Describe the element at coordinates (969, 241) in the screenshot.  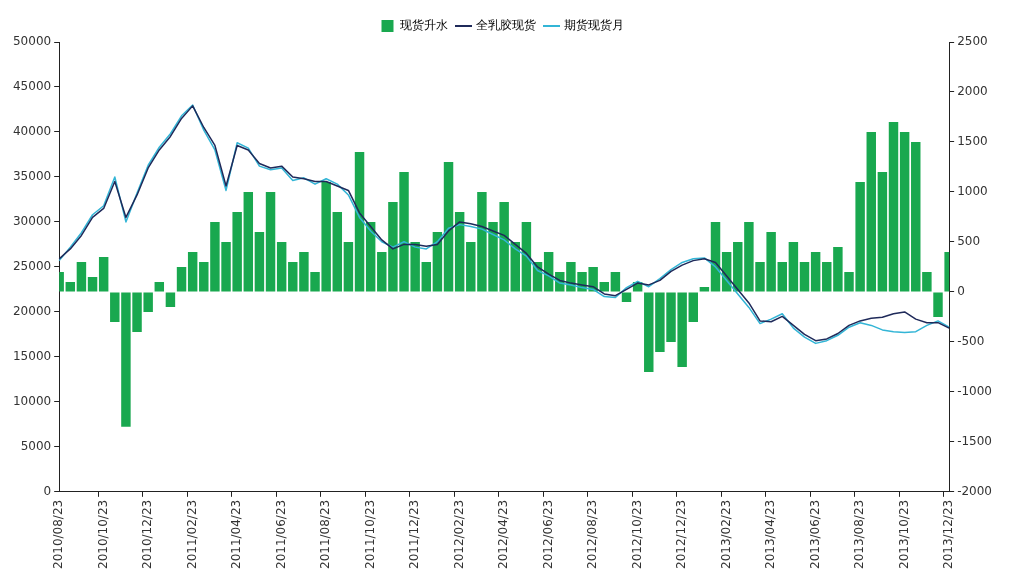
I see `y2-tick-label: 500` at that location.